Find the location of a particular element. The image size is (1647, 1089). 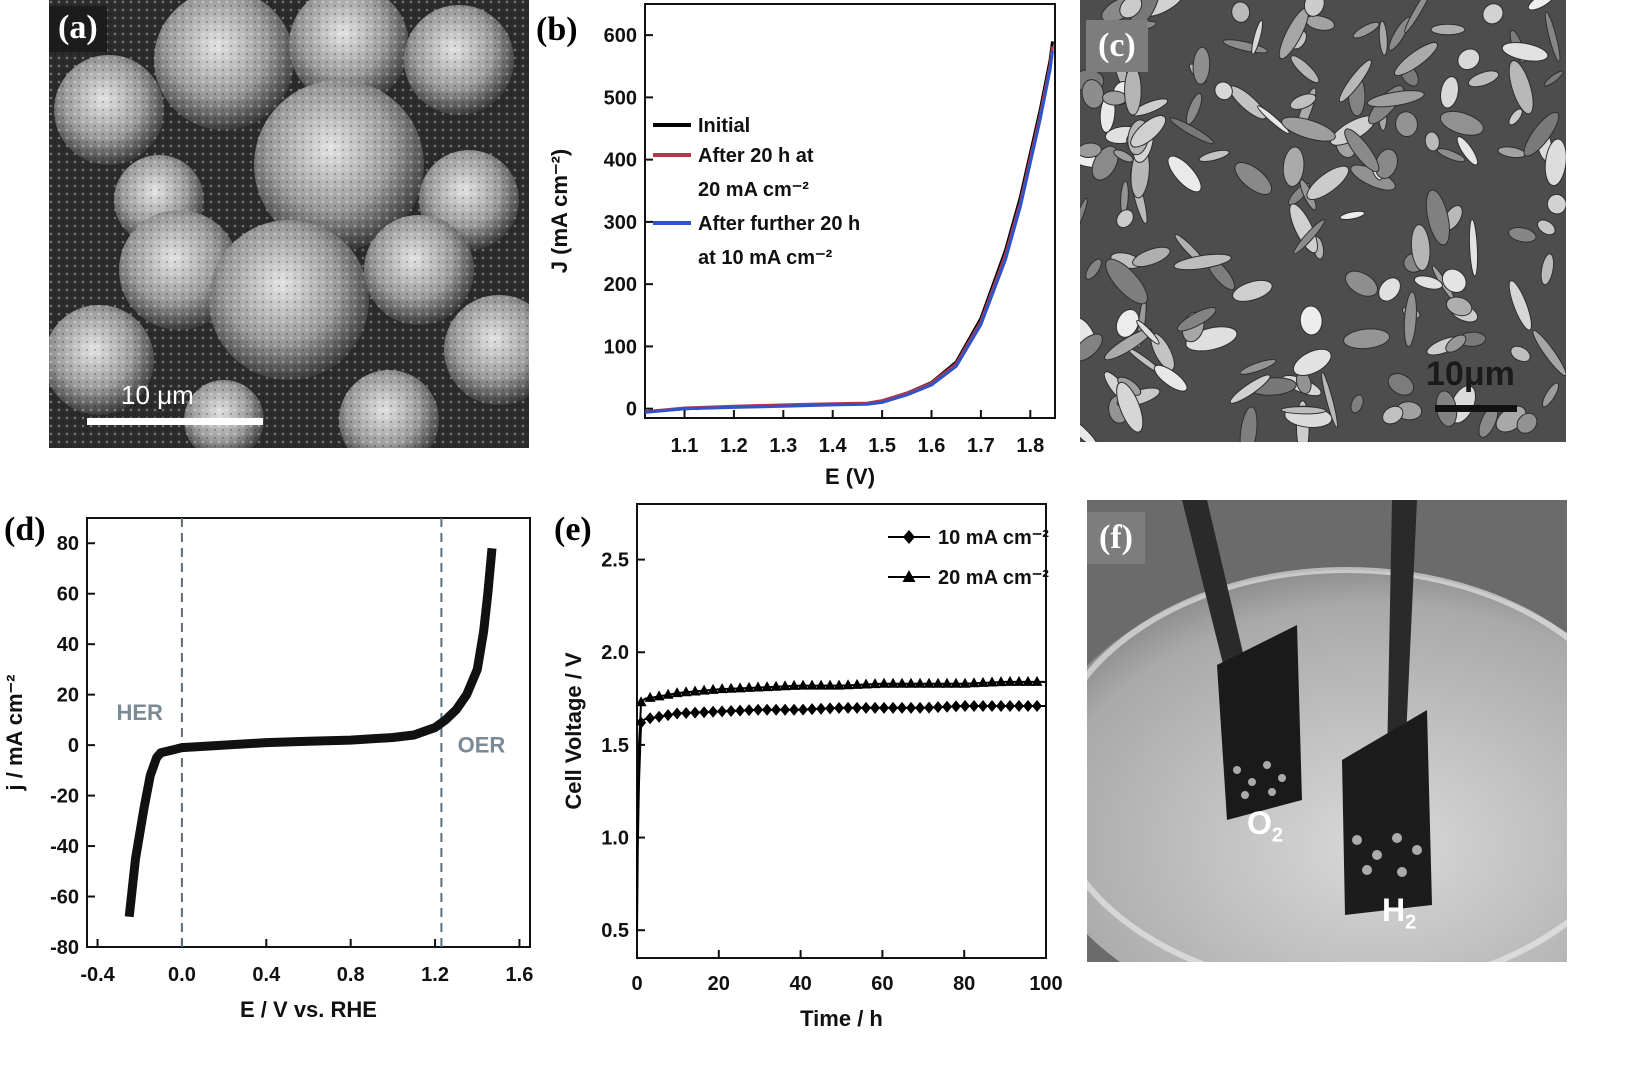

y-tick-label: 40 is located at coordinates (68, 645).